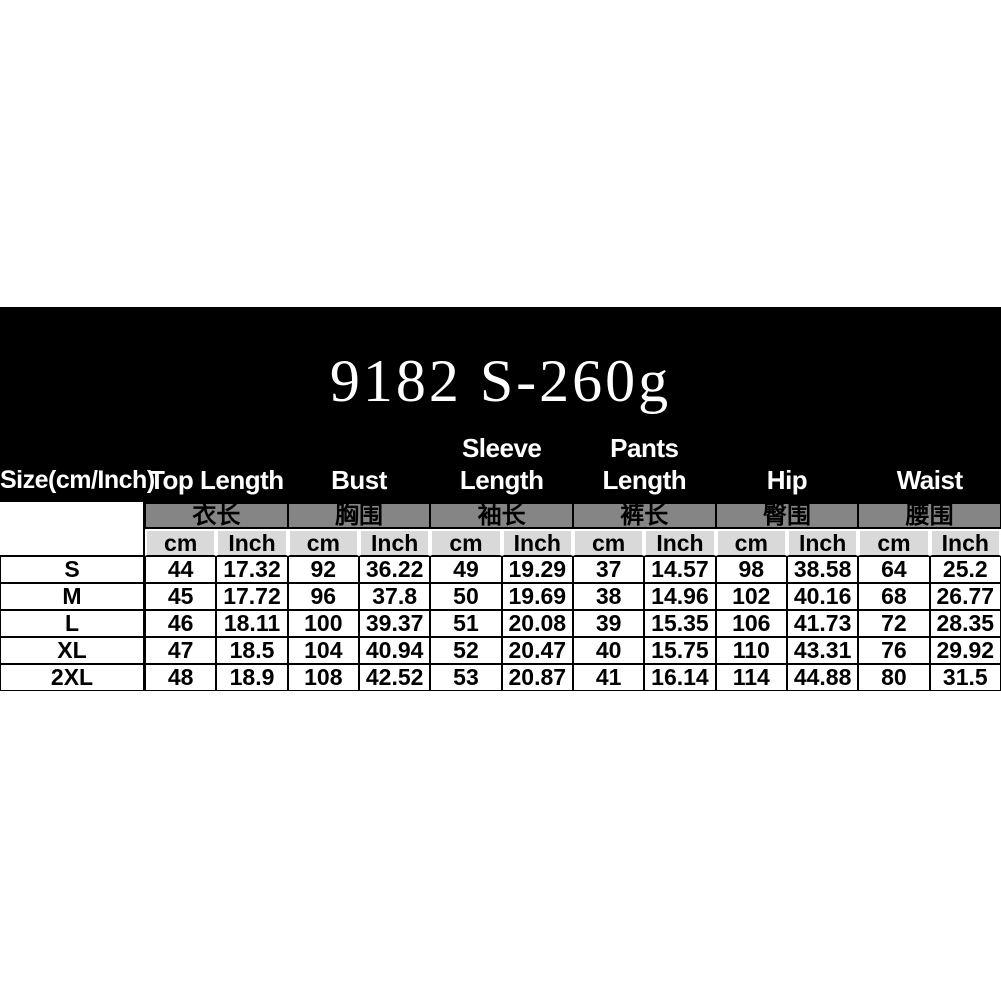 The height and width of the screenshot is (1001, 1001). What do you see at coordinates (608, 596) in the screenshot?
I see `value-cell: 38` at bounding box center [608, 596].